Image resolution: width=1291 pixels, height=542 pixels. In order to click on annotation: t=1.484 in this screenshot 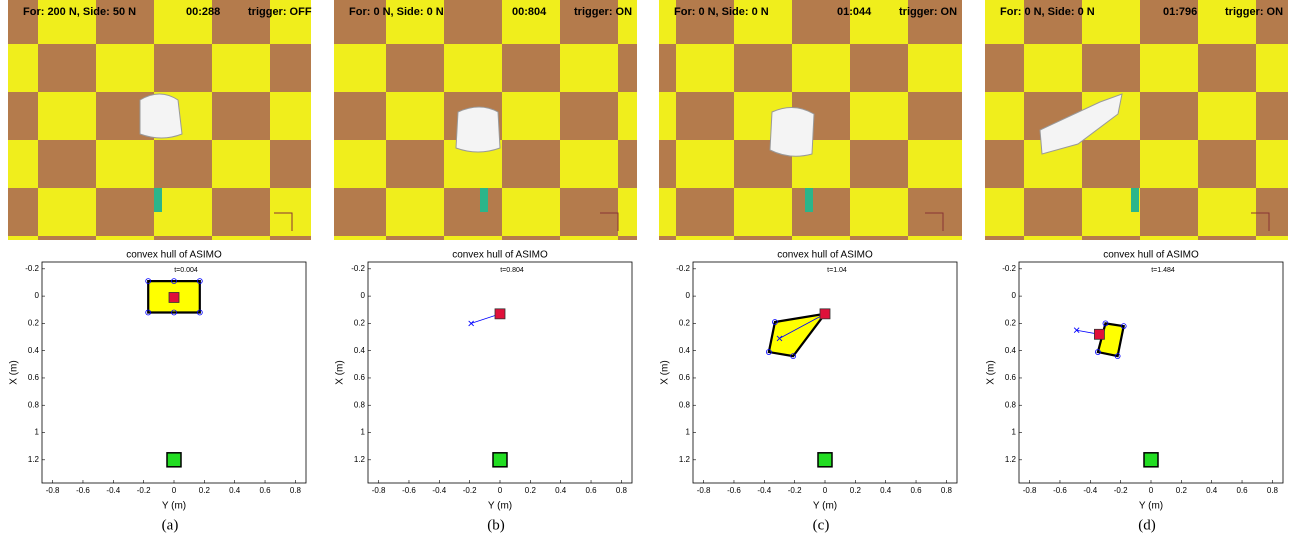, I will do `click(1163, 270)`.